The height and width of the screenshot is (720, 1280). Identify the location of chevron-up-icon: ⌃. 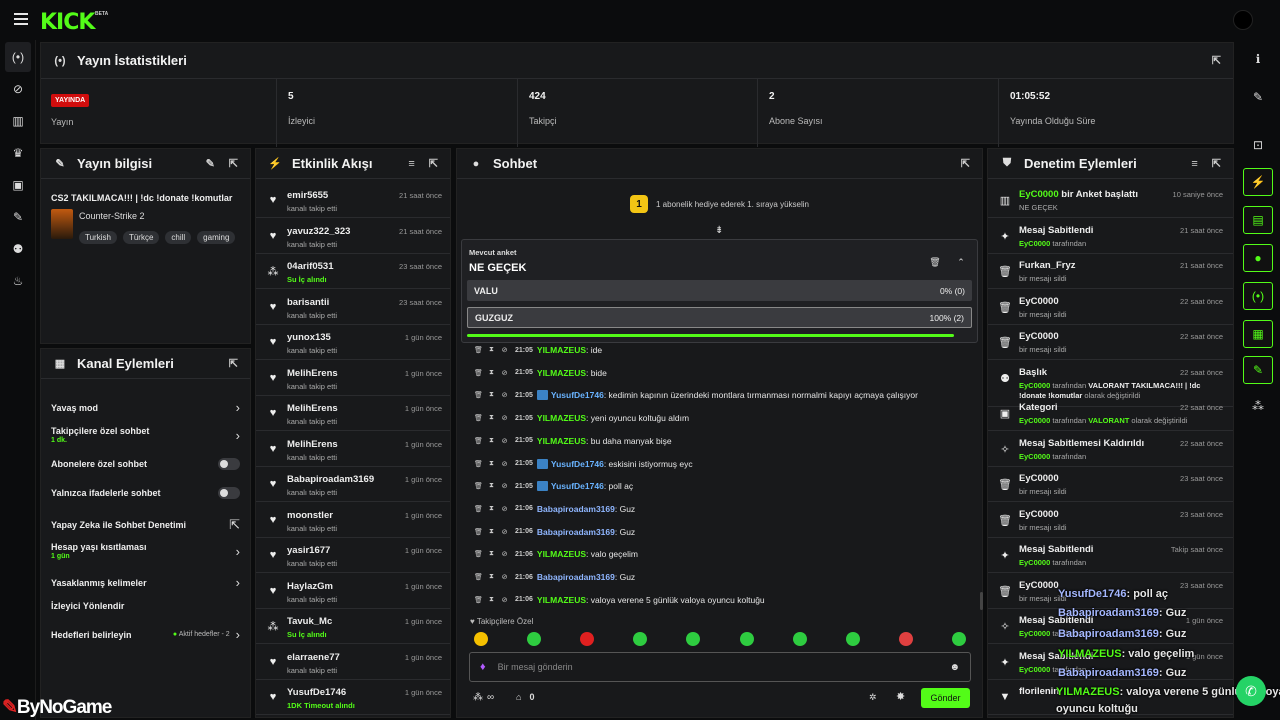
(961, 261).